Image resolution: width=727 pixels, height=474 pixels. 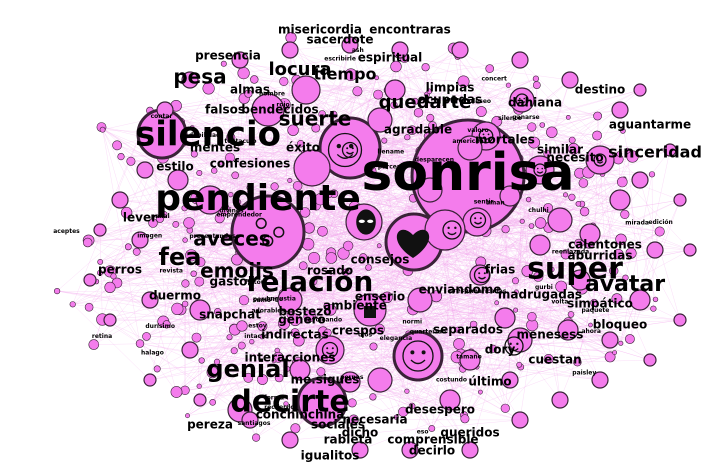 I want to click on medium-word-label: indirectas, so click(x=295, y=335).